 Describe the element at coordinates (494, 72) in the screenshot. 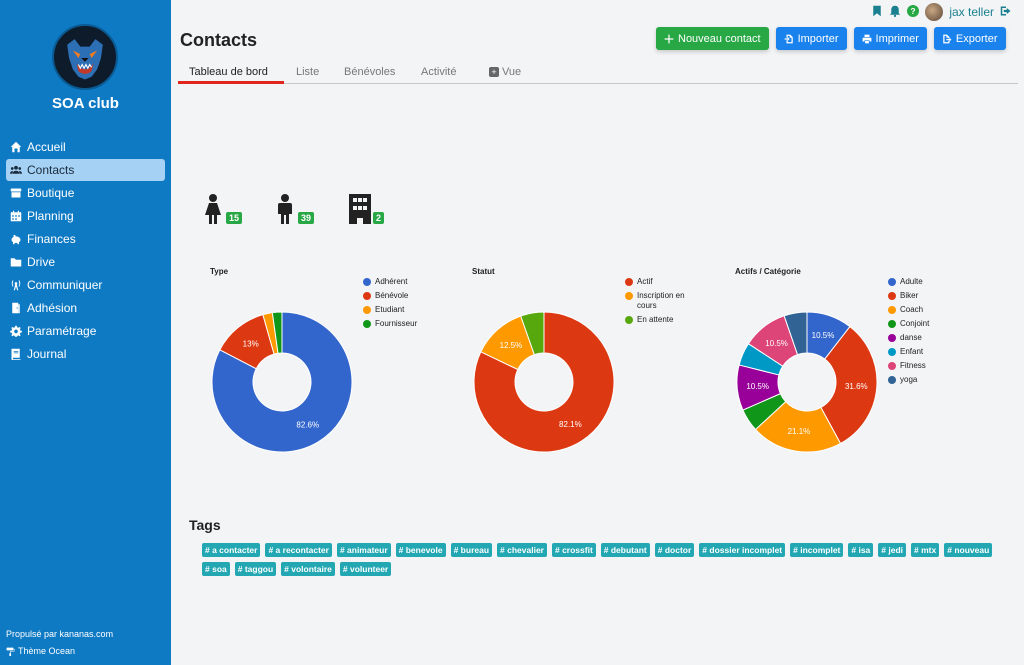

I see `plus-square-icon: +` at that location.